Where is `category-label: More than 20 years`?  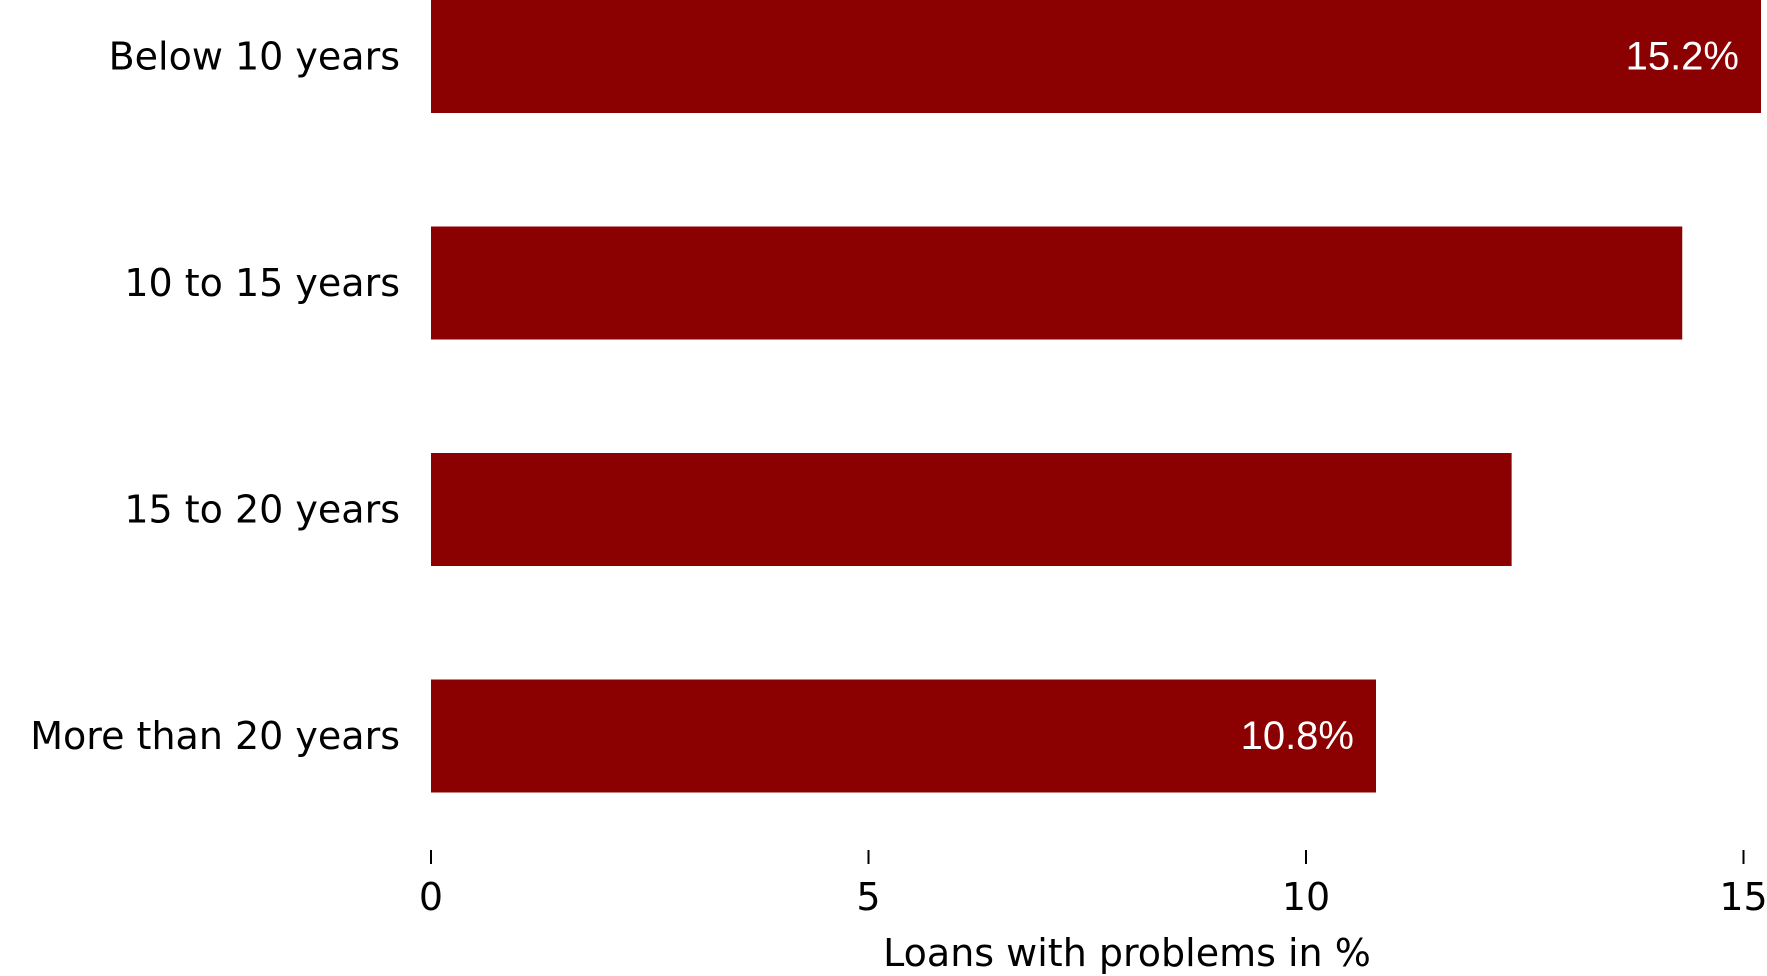 category-label: More than 20 years is located at coordinates (215, 736).